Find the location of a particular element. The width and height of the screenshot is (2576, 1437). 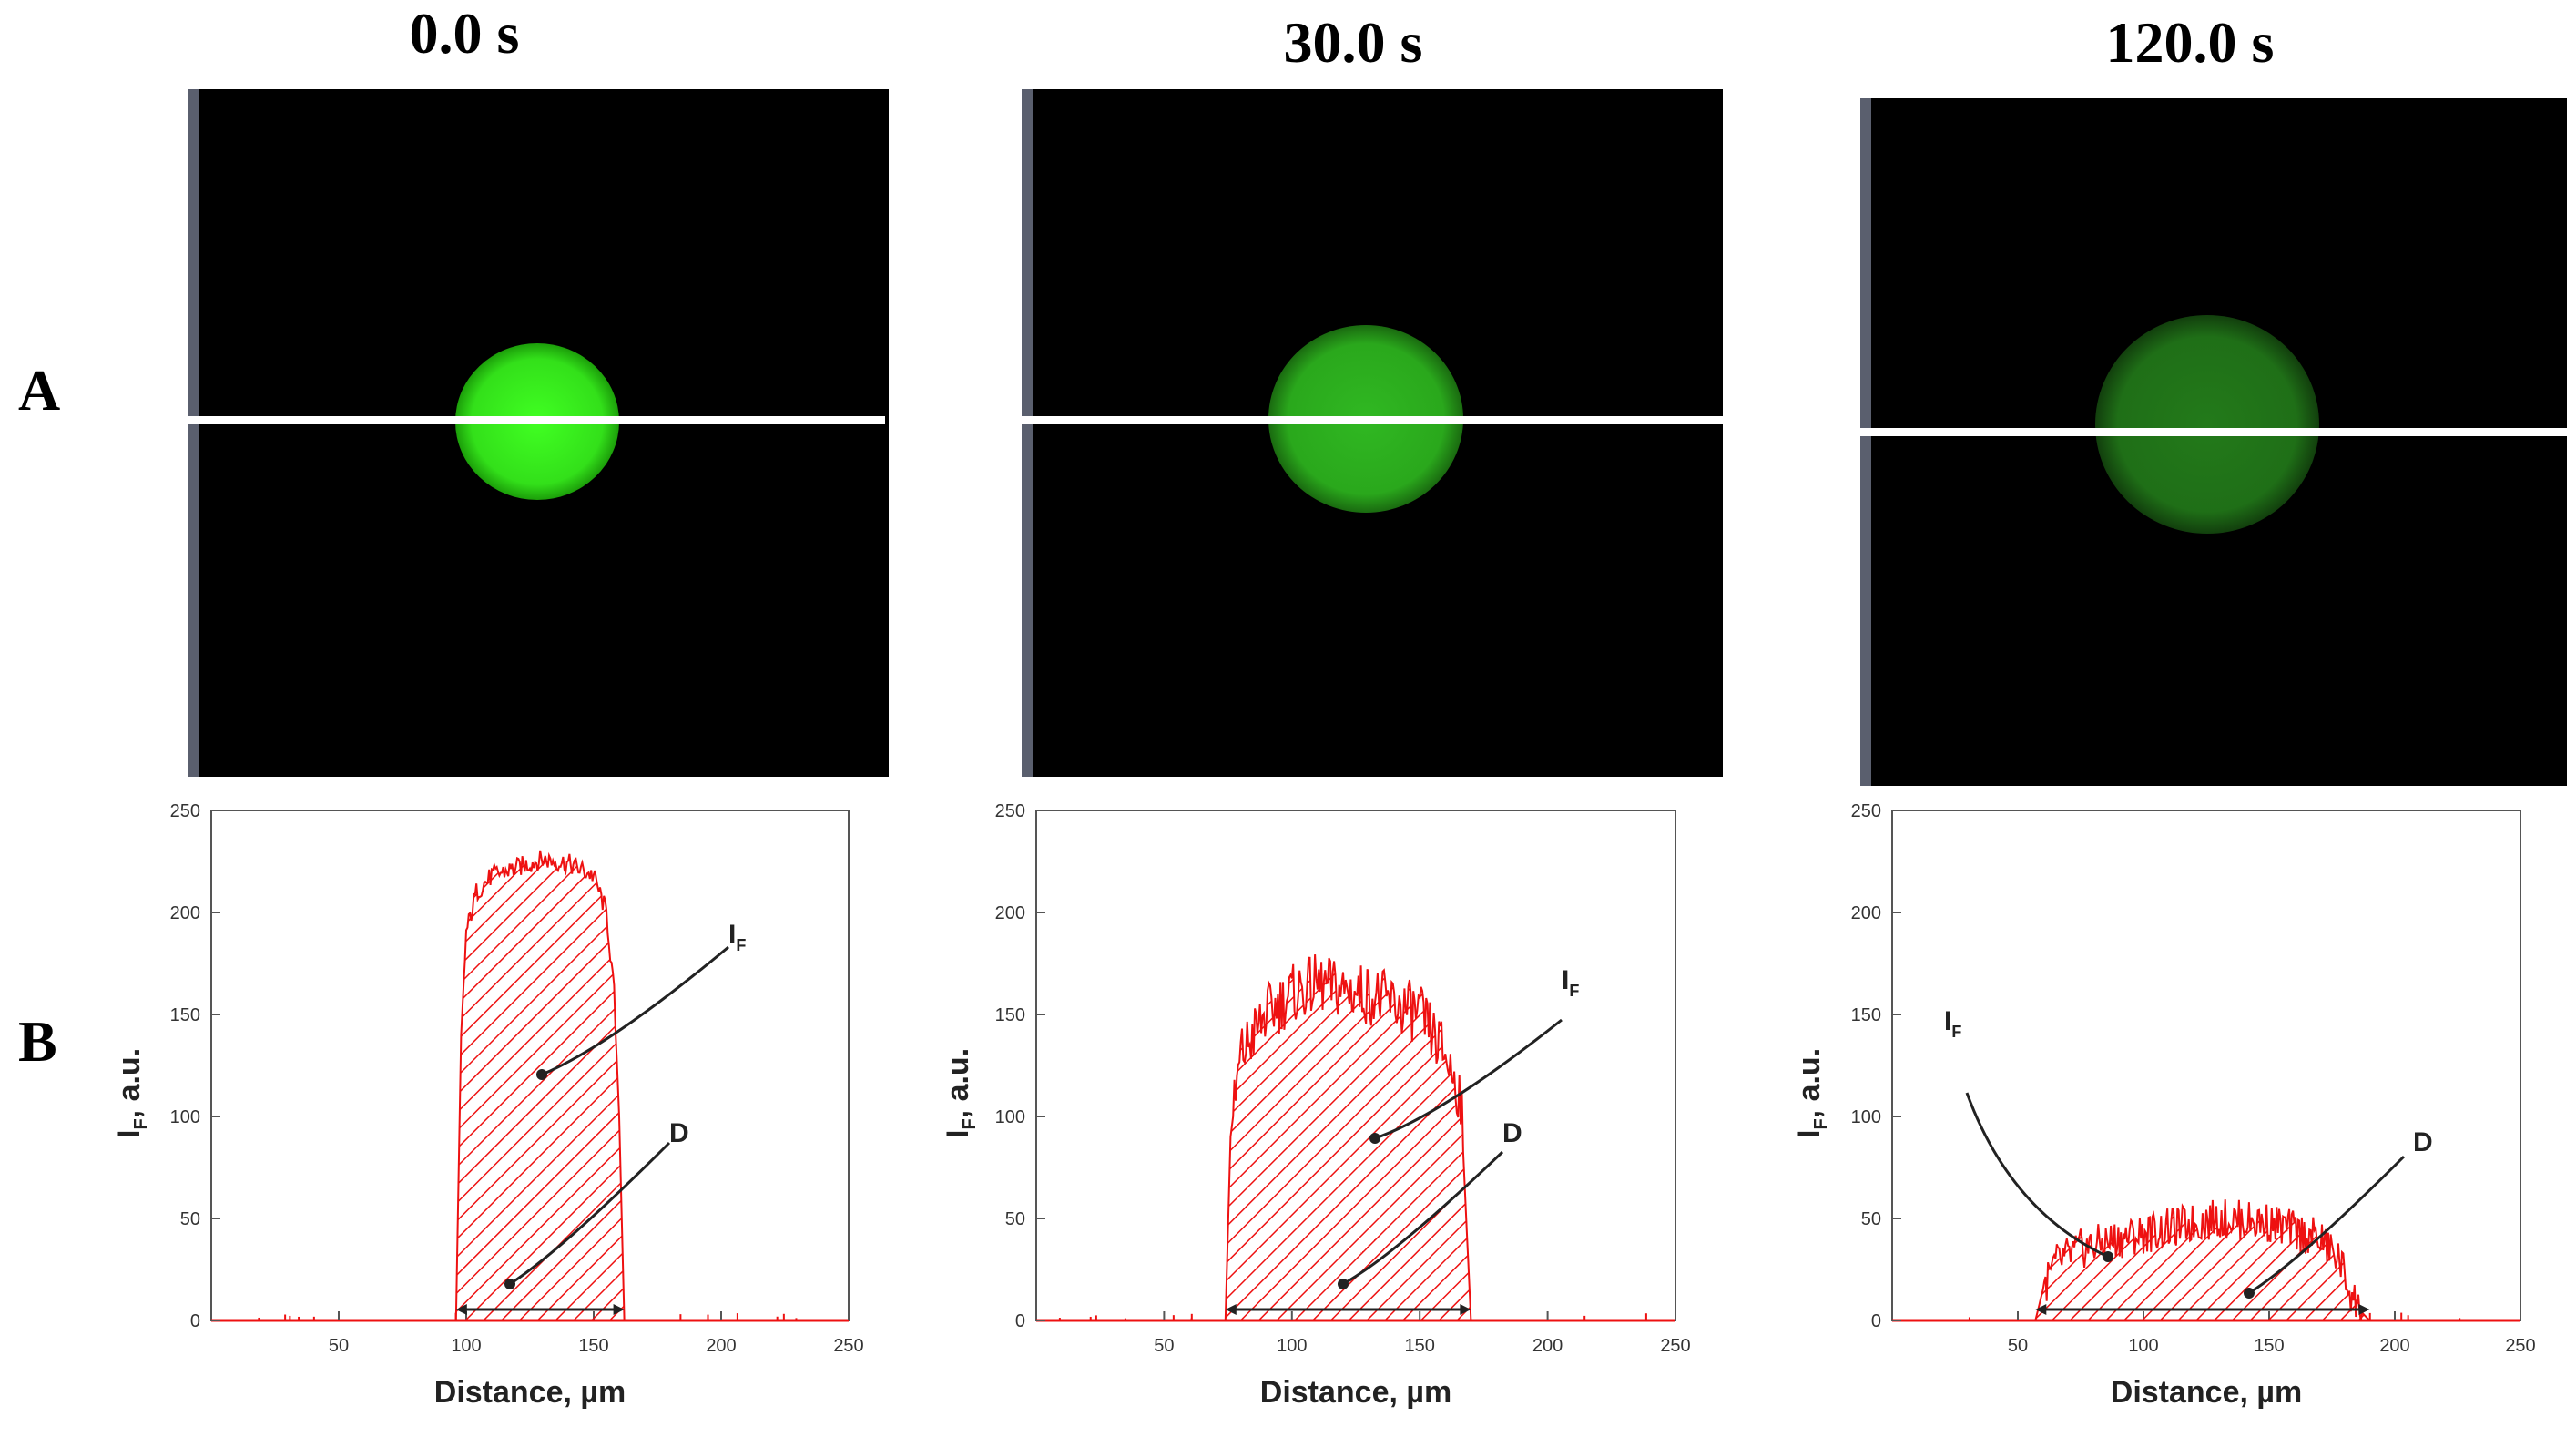

time-label-2: 120.0 s is located at coordinates (2190, 42).